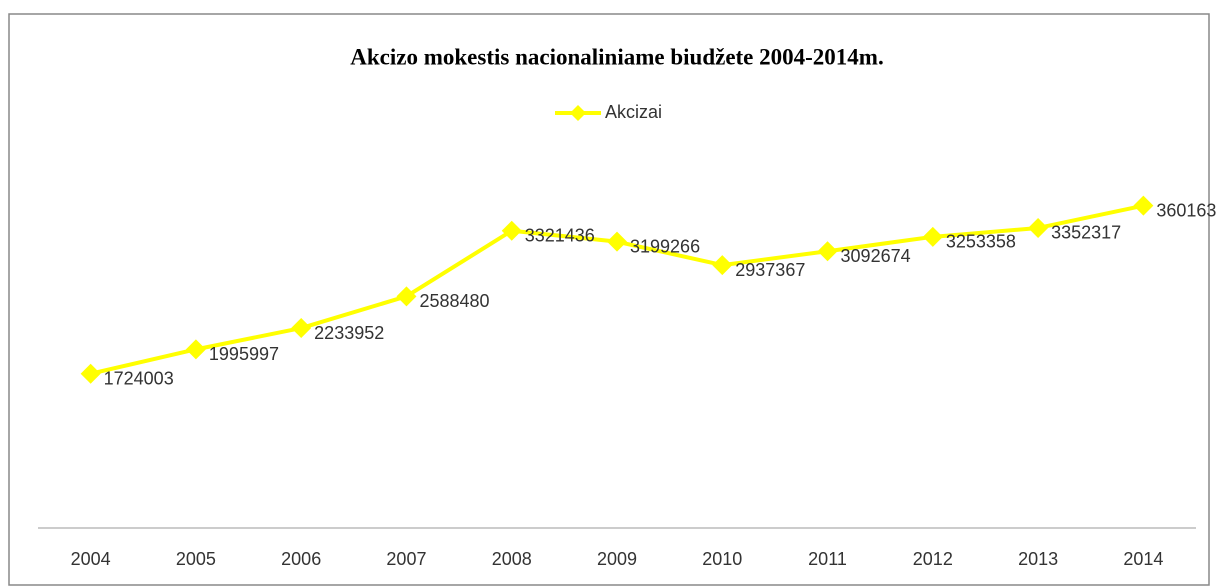 The width and height of the screenshot is (1216, 586). I want to click on x-tick-label: 2013, so click(1038, 559).